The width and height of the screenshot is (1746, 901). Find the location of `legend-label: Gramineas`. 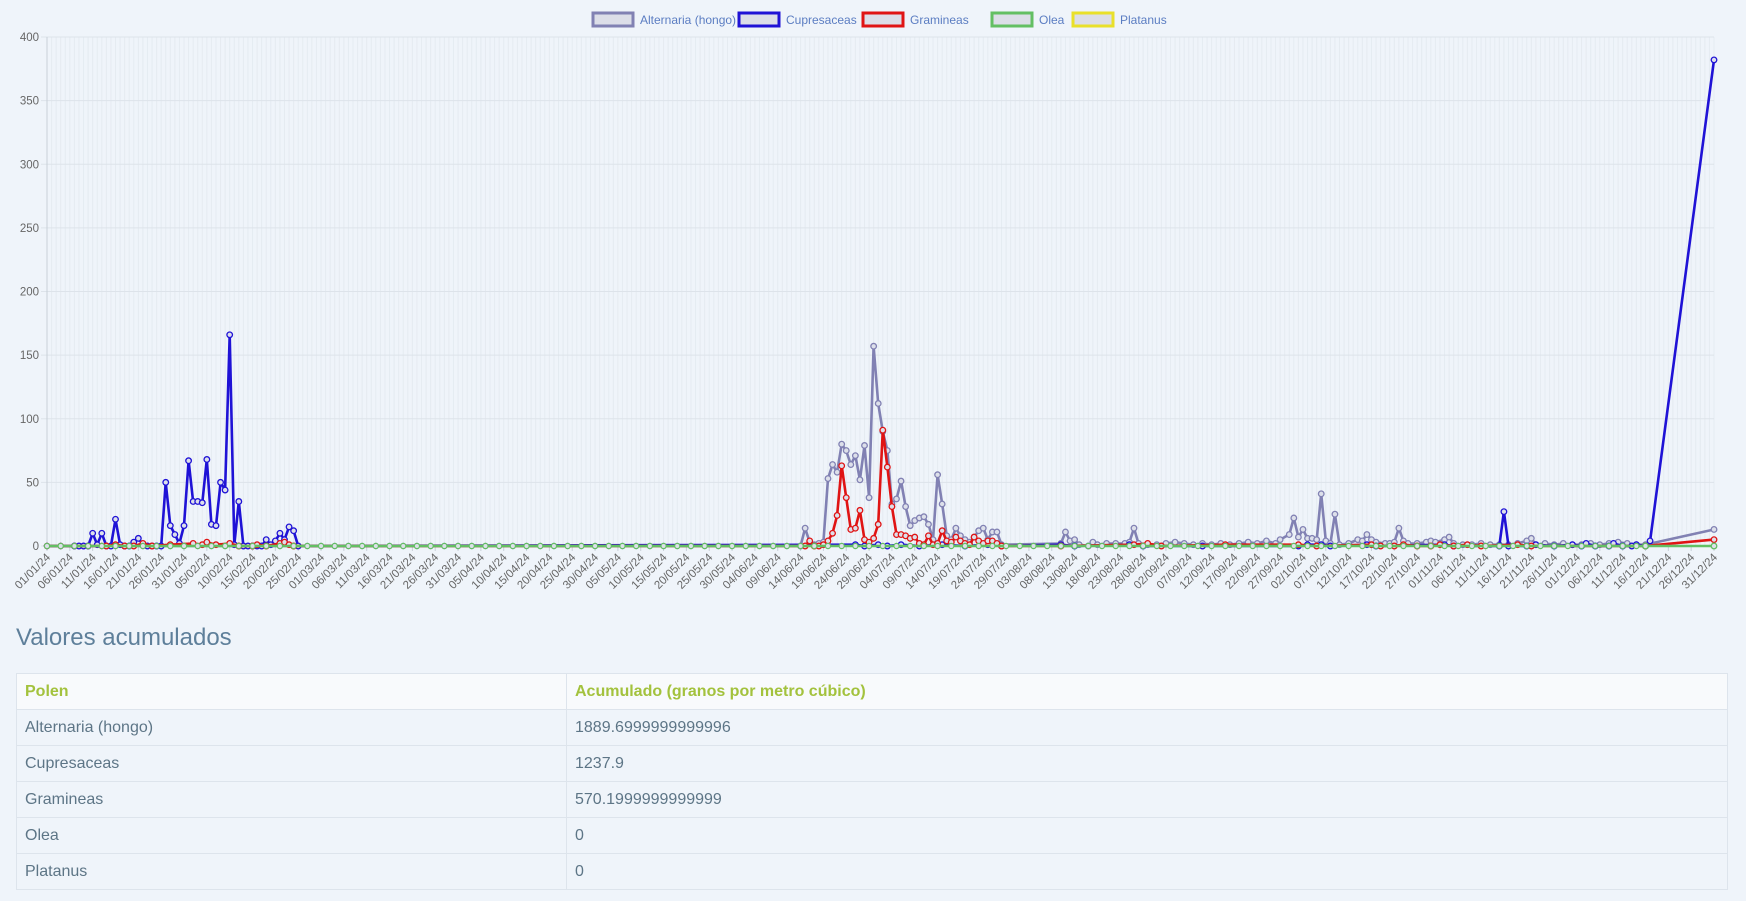

legend-label: Gramineas is located at coordinates (939, 20).